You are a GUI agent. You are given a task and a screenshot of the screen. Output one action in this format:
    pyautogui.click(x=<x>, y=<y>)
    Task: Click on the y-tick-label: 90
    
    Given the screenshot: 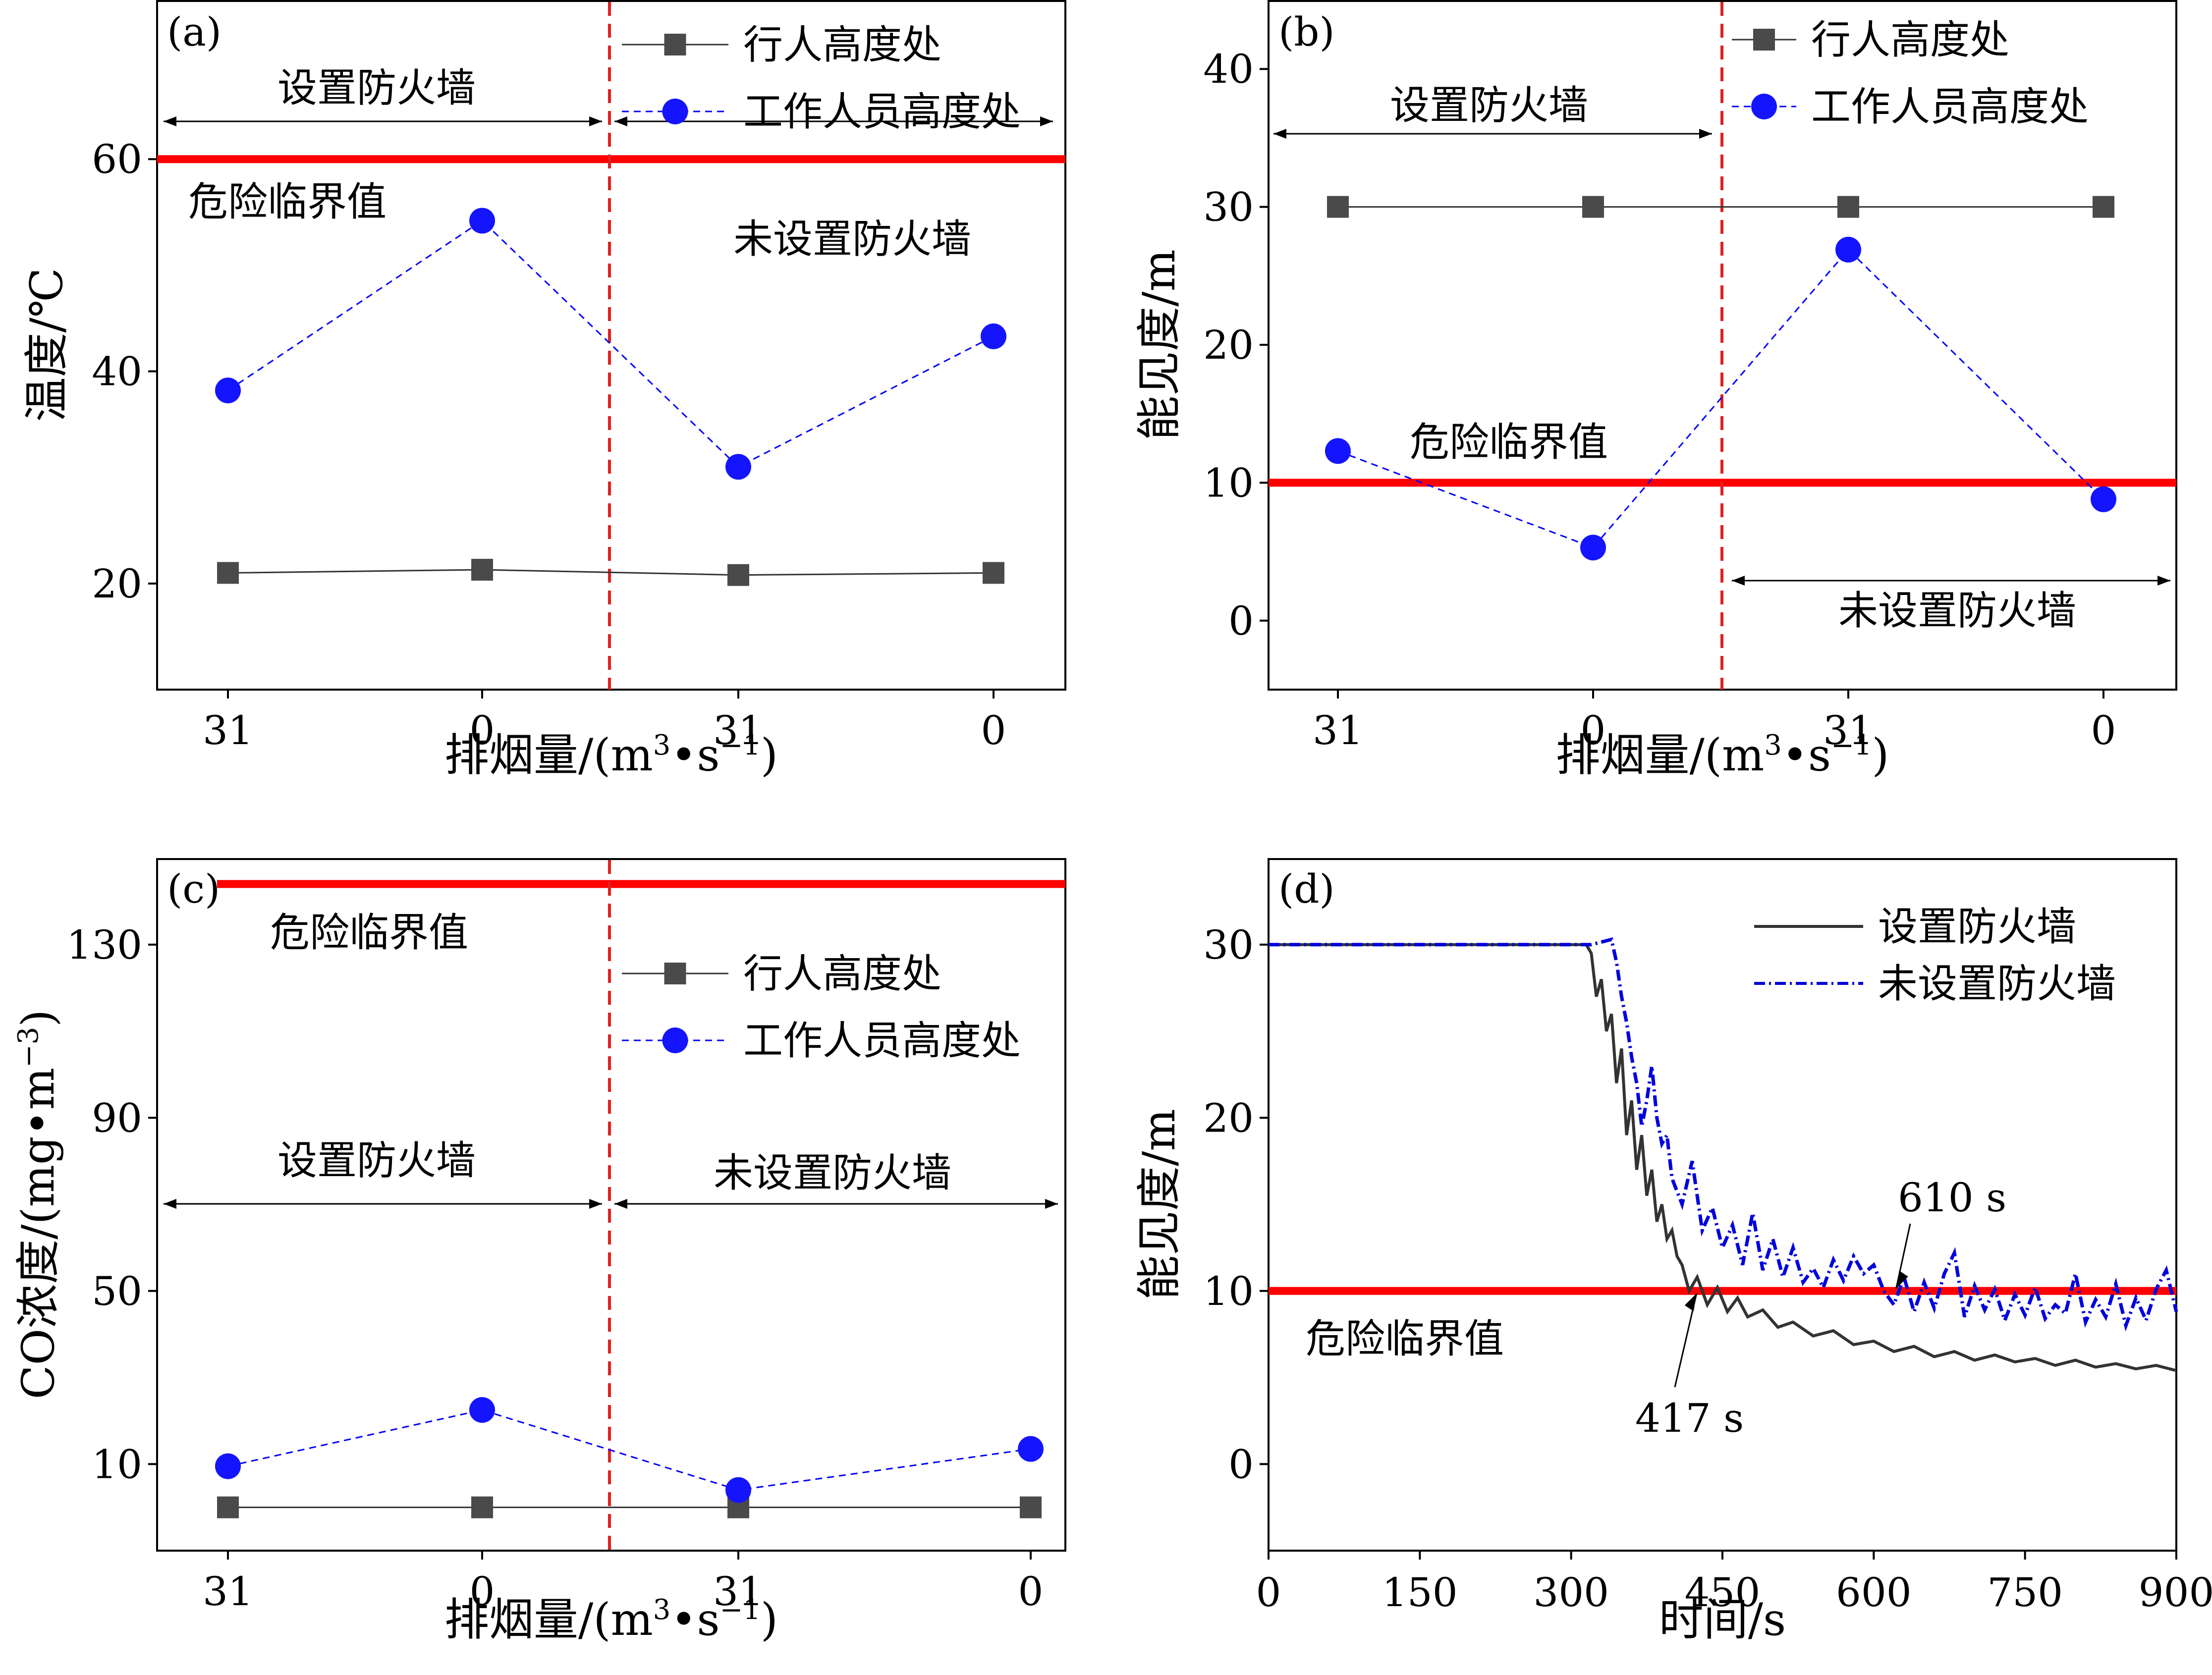 What is the action you would take?
    pyautogui.click(x=117, y=1118)
    